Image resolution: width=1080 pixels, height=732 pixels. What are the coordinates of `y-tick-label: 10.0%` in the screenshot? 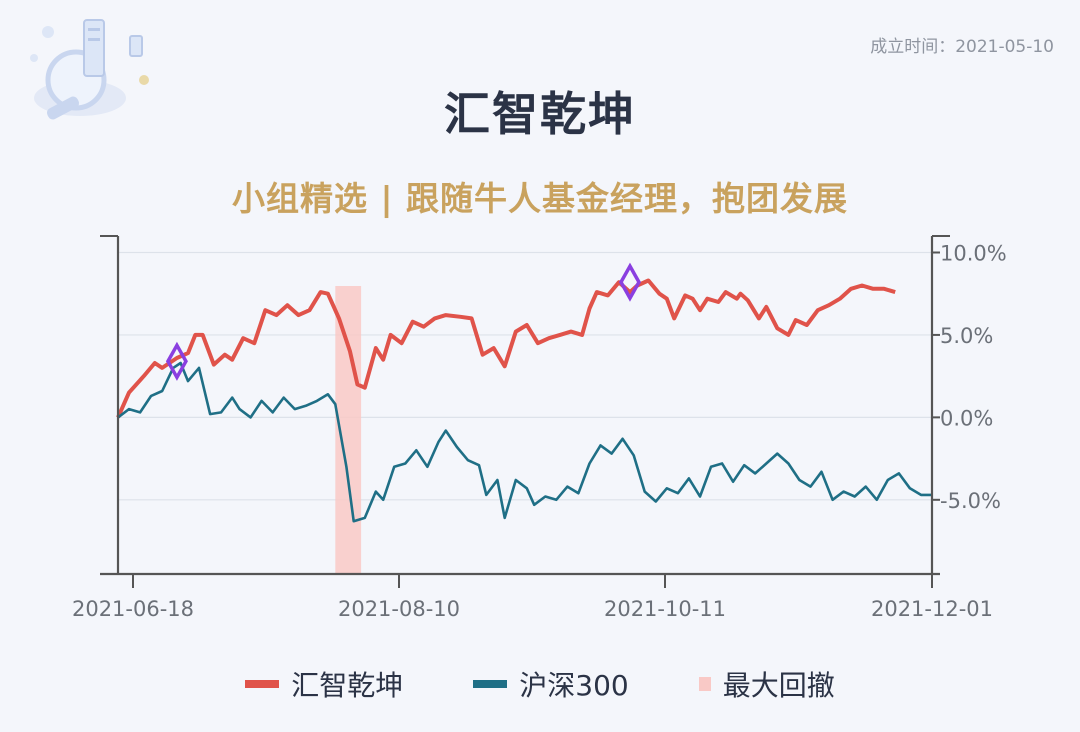 It's located at (973, 253).